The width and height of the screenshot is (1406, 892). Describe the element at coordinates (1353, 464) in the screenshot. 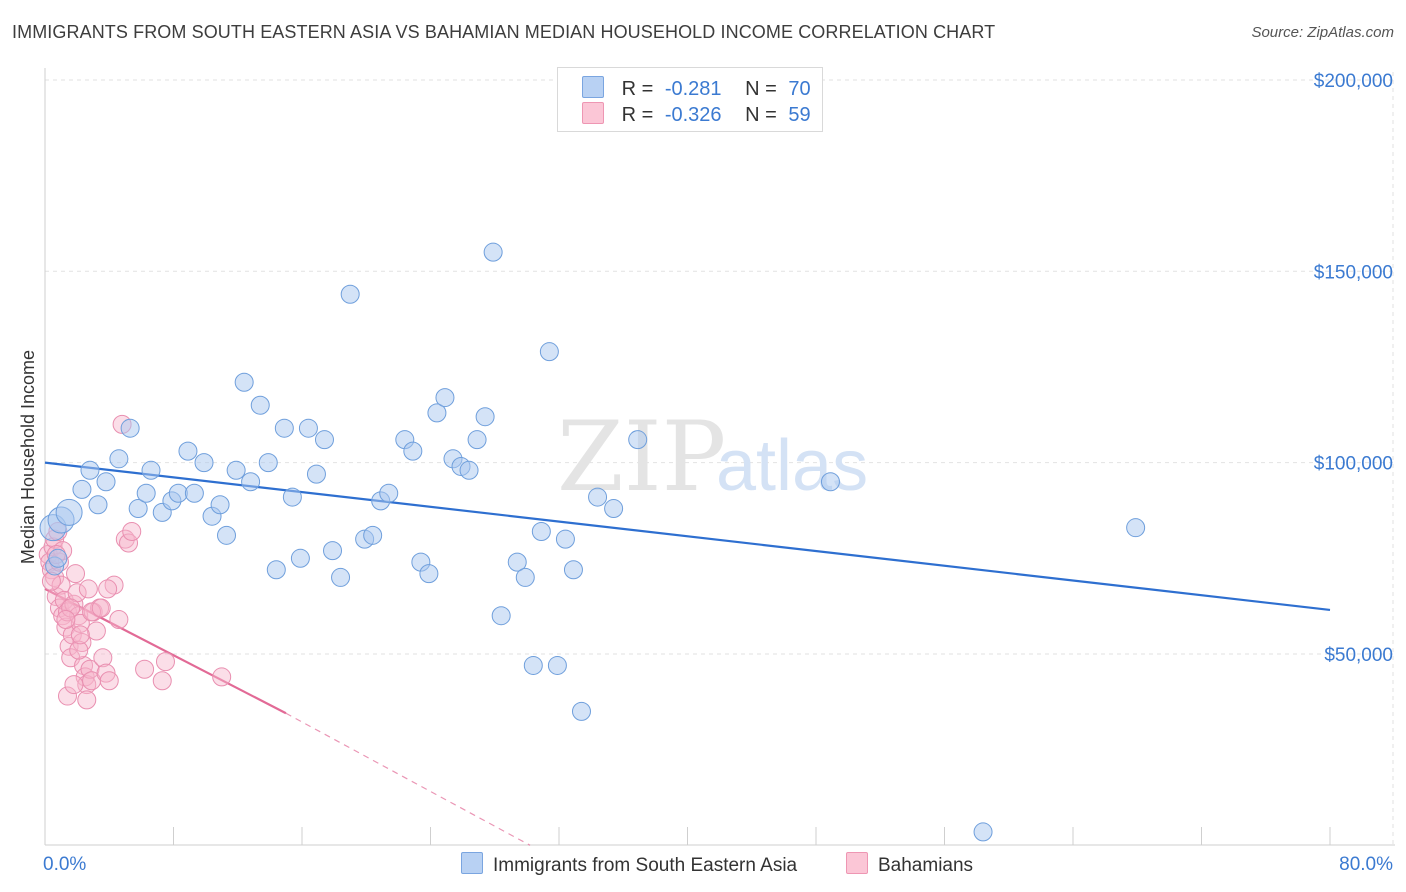

I see `y-tick-label: $100,000` at that location.